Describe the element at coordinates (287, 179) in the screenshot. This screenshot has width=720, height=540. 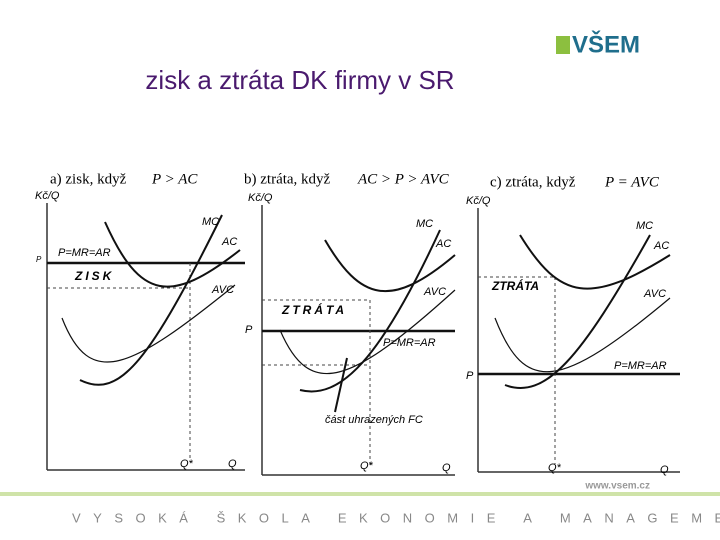
I see `caption: b) ztráta, když` at that location.